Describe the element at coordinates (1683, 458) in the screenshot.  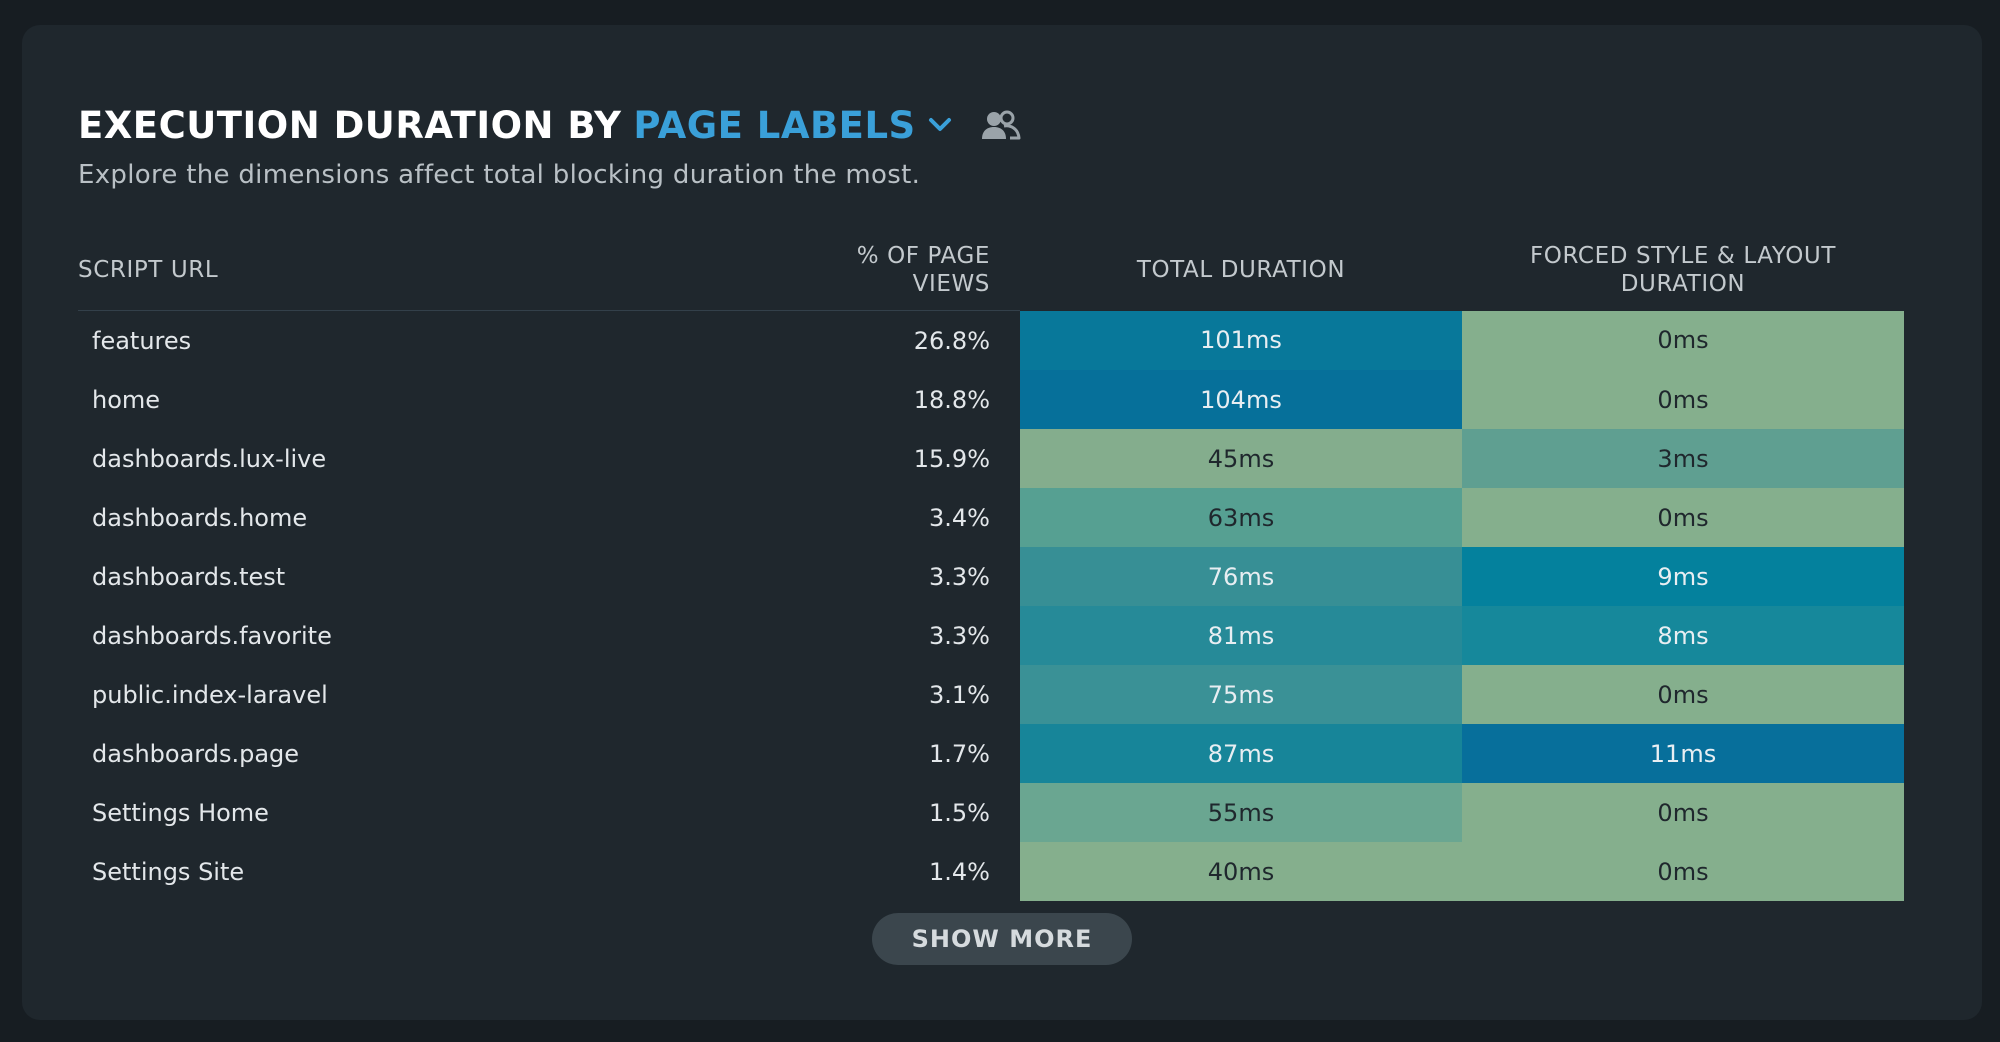
I see `forced-duration-cell: 3ms` at that location.